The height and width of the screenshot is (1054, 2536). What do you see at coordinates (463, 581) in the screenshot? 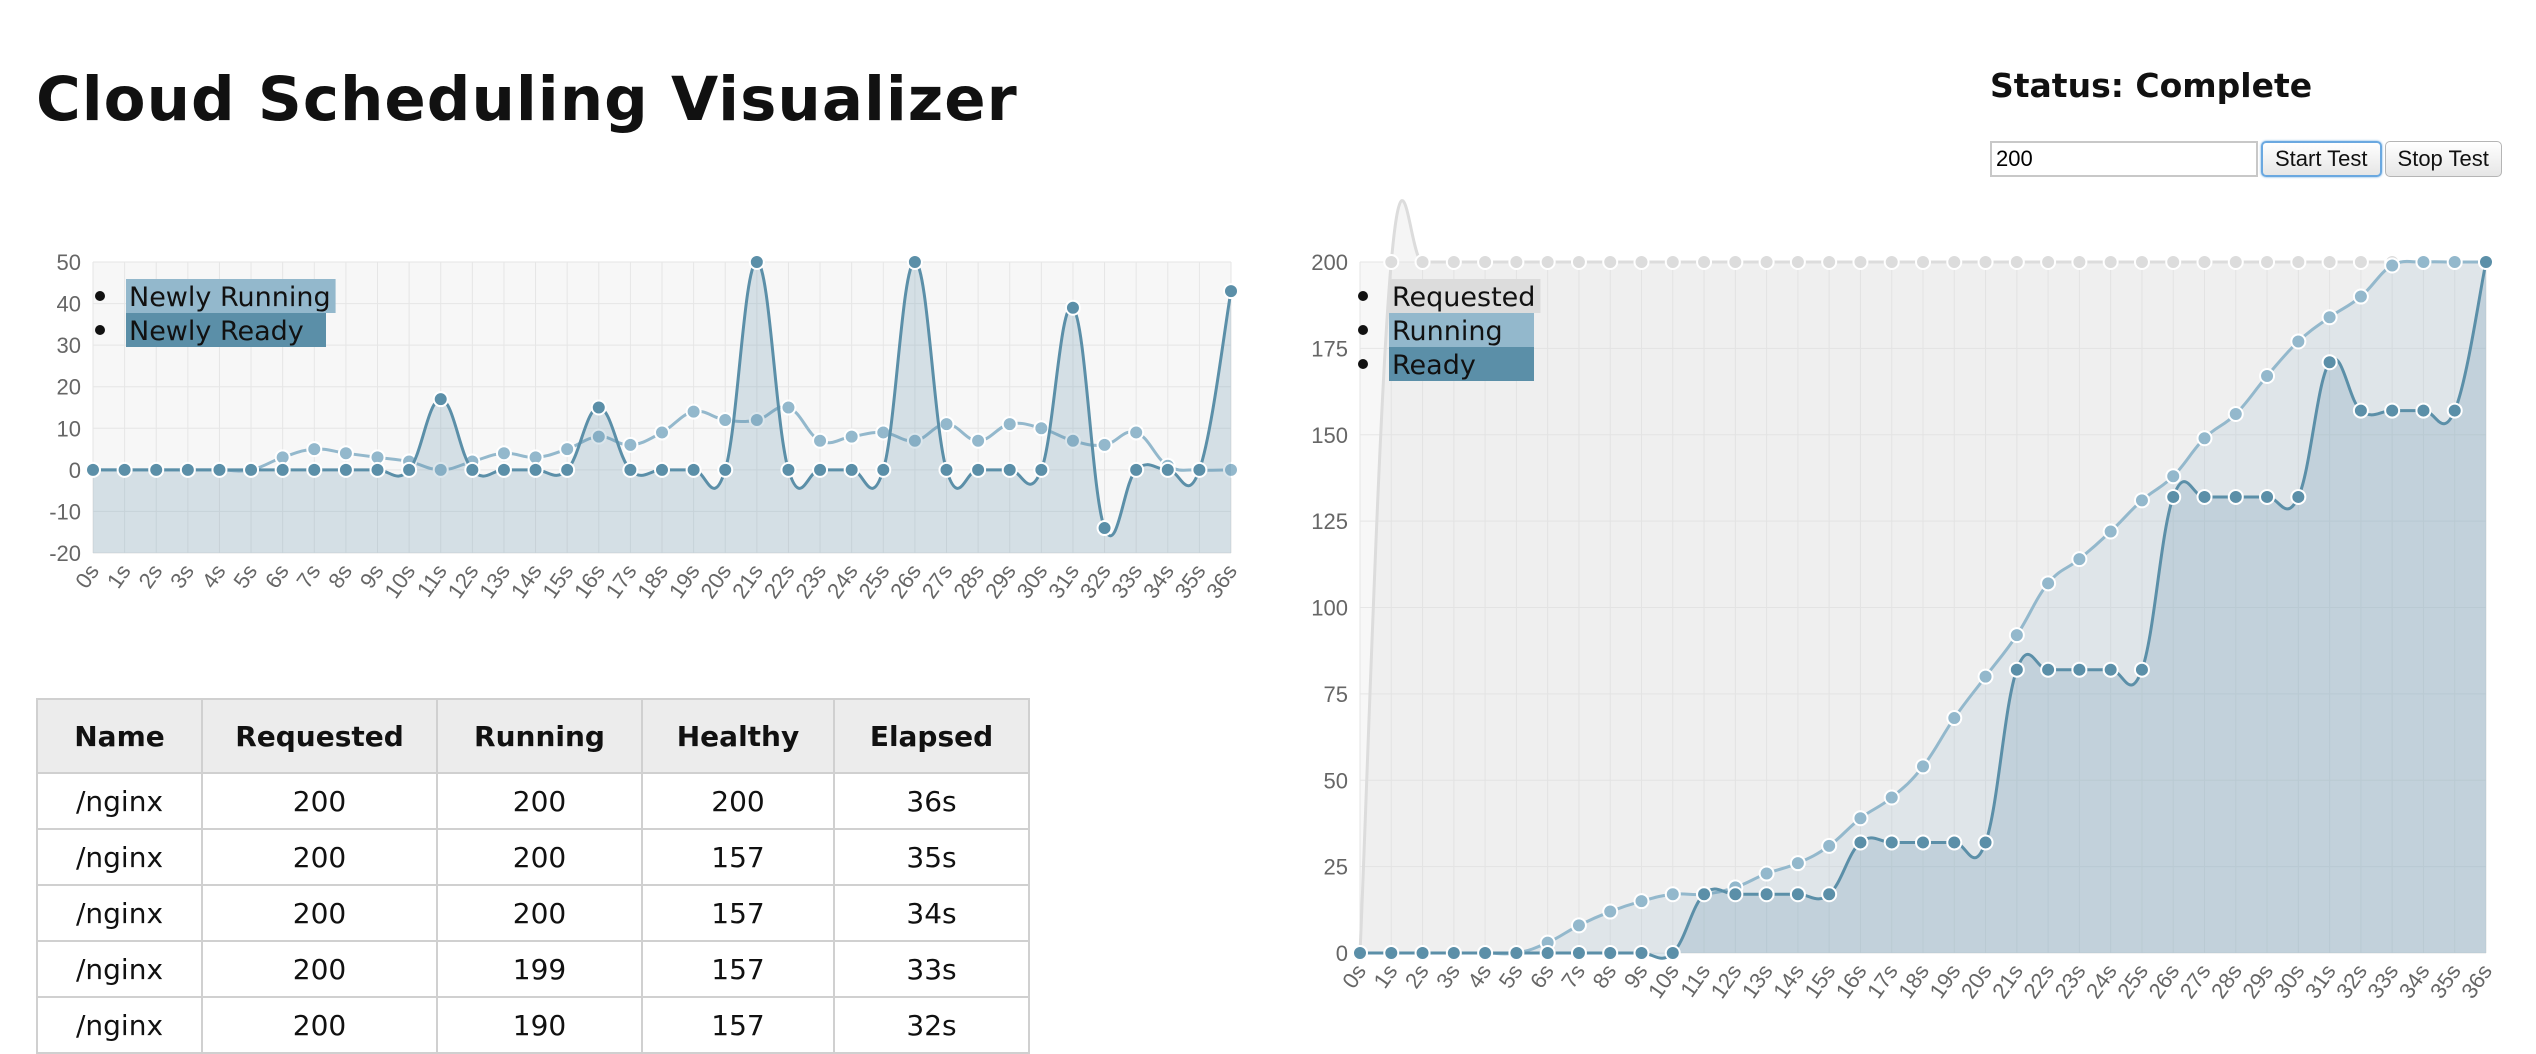
I see `x-tick-label: 12s` at bounding box center [463, 581].